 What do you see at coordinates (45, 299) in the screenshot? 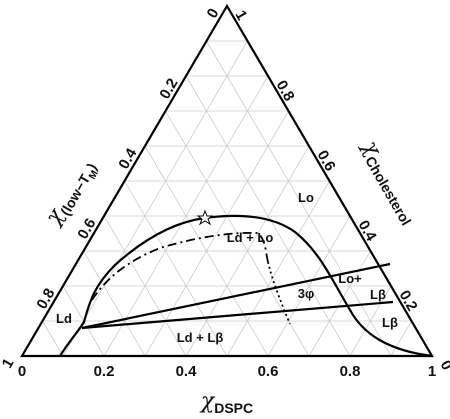
I see `low-tick-label: 0.8` at bounding box center [45, 299].